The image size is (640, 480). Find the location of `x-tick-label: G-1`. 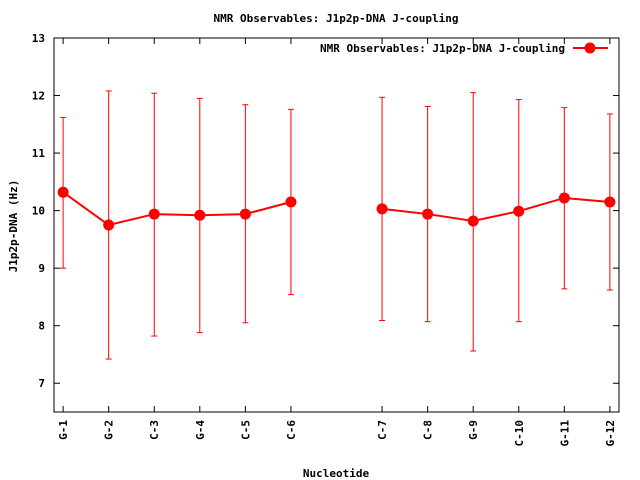

x-tick-label: G-1 is located at coordinates (63, 430).